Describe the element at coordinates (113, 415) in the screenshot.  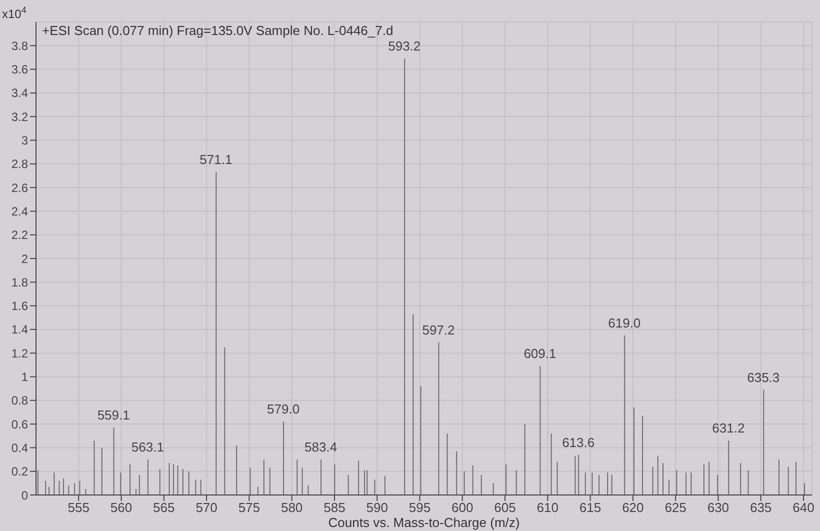
I see `annotation: 559.1` at that location.